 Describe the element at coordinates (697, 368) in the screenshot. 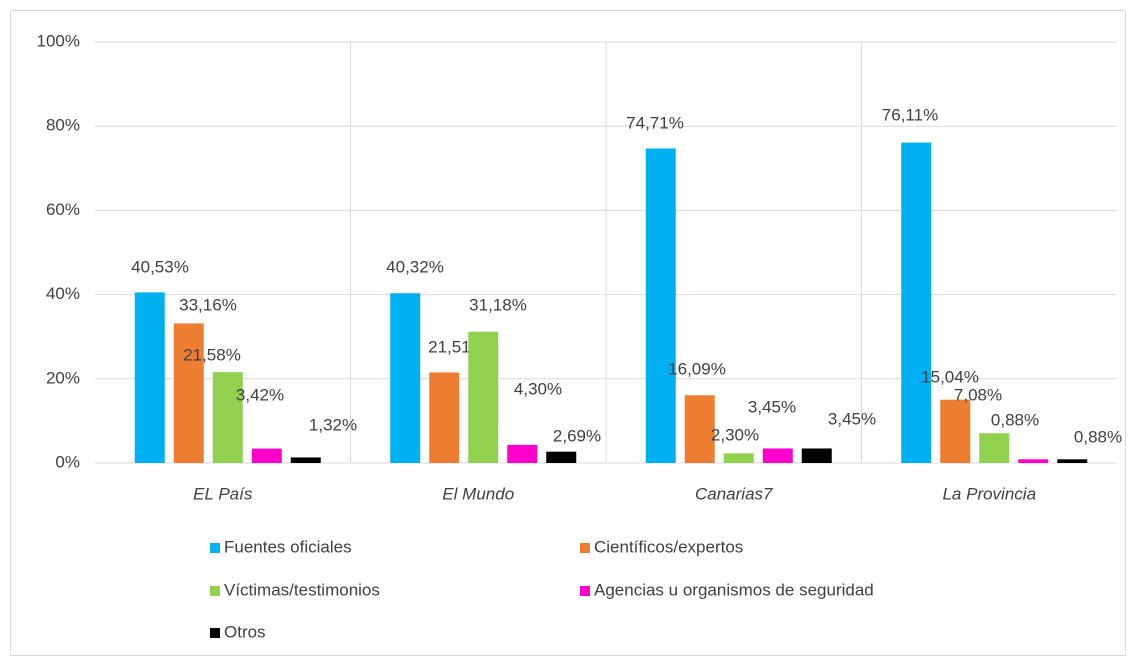

I see `data-label: 16,09%` at that location.